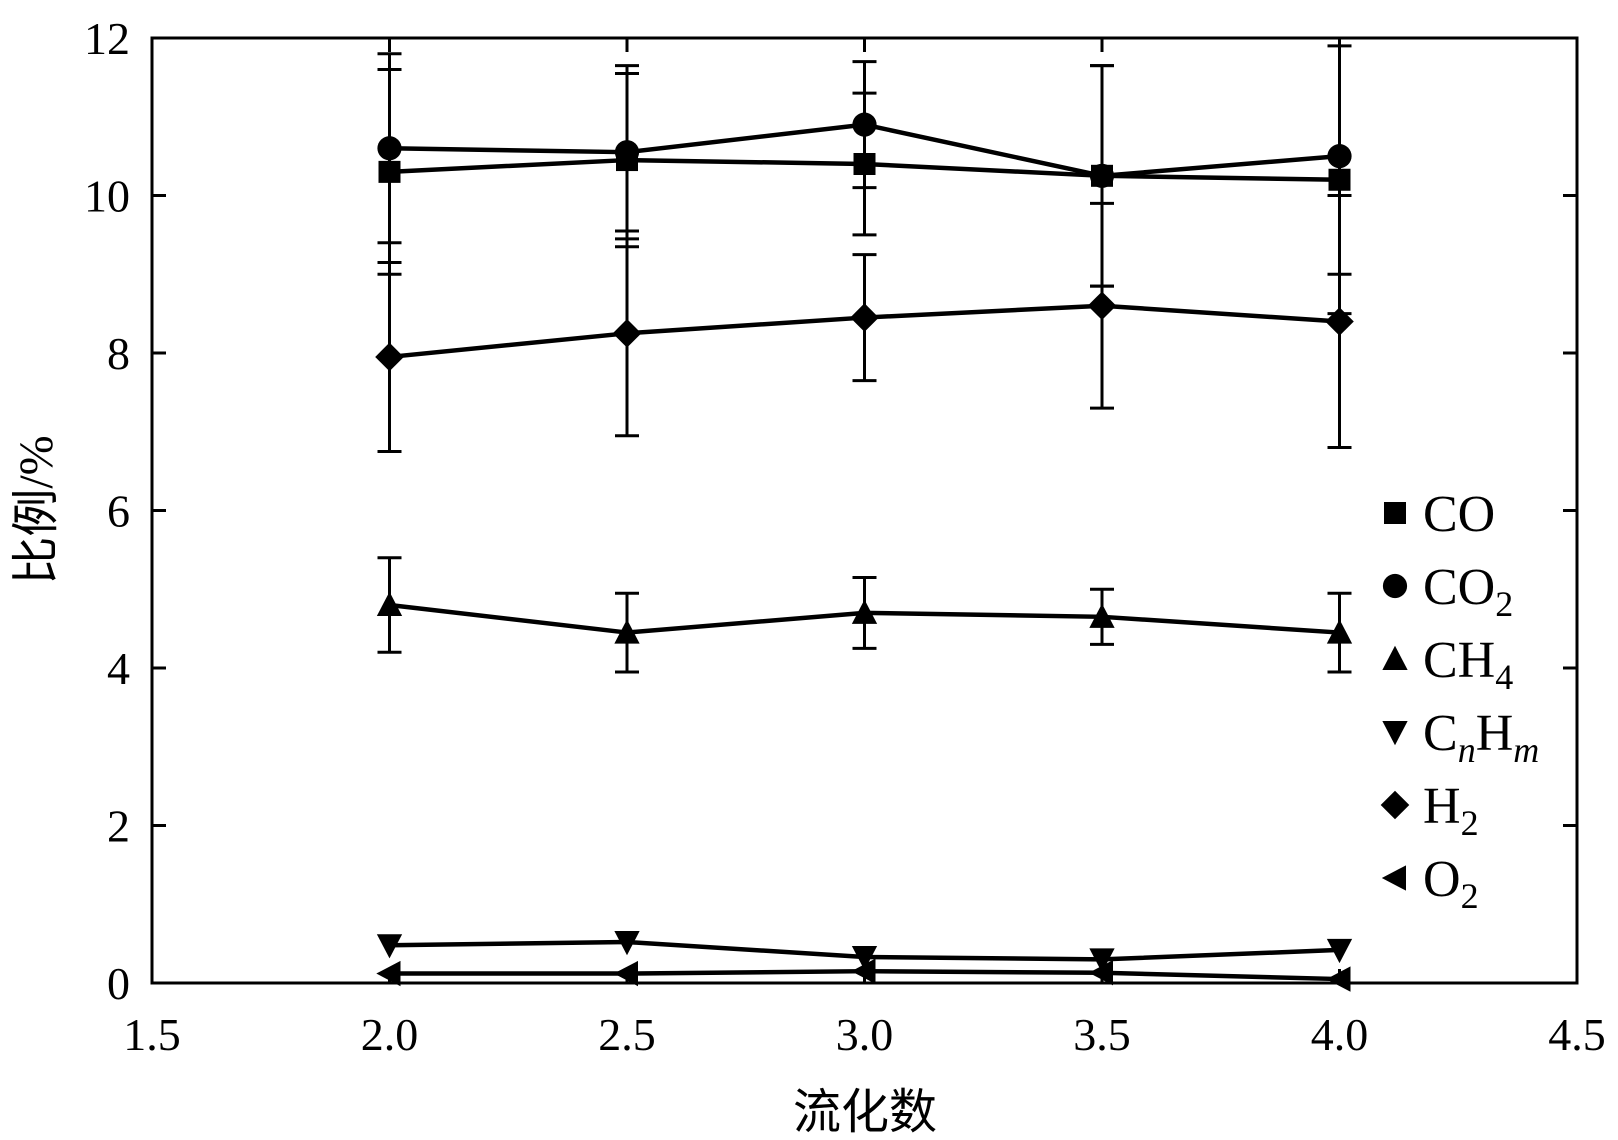 The image size is (1618, 1140). What do you see at coordinates (865, 1034) in the screenshot?
I see `x-tick-label: 3.0` at bounding box center [865, 1034].